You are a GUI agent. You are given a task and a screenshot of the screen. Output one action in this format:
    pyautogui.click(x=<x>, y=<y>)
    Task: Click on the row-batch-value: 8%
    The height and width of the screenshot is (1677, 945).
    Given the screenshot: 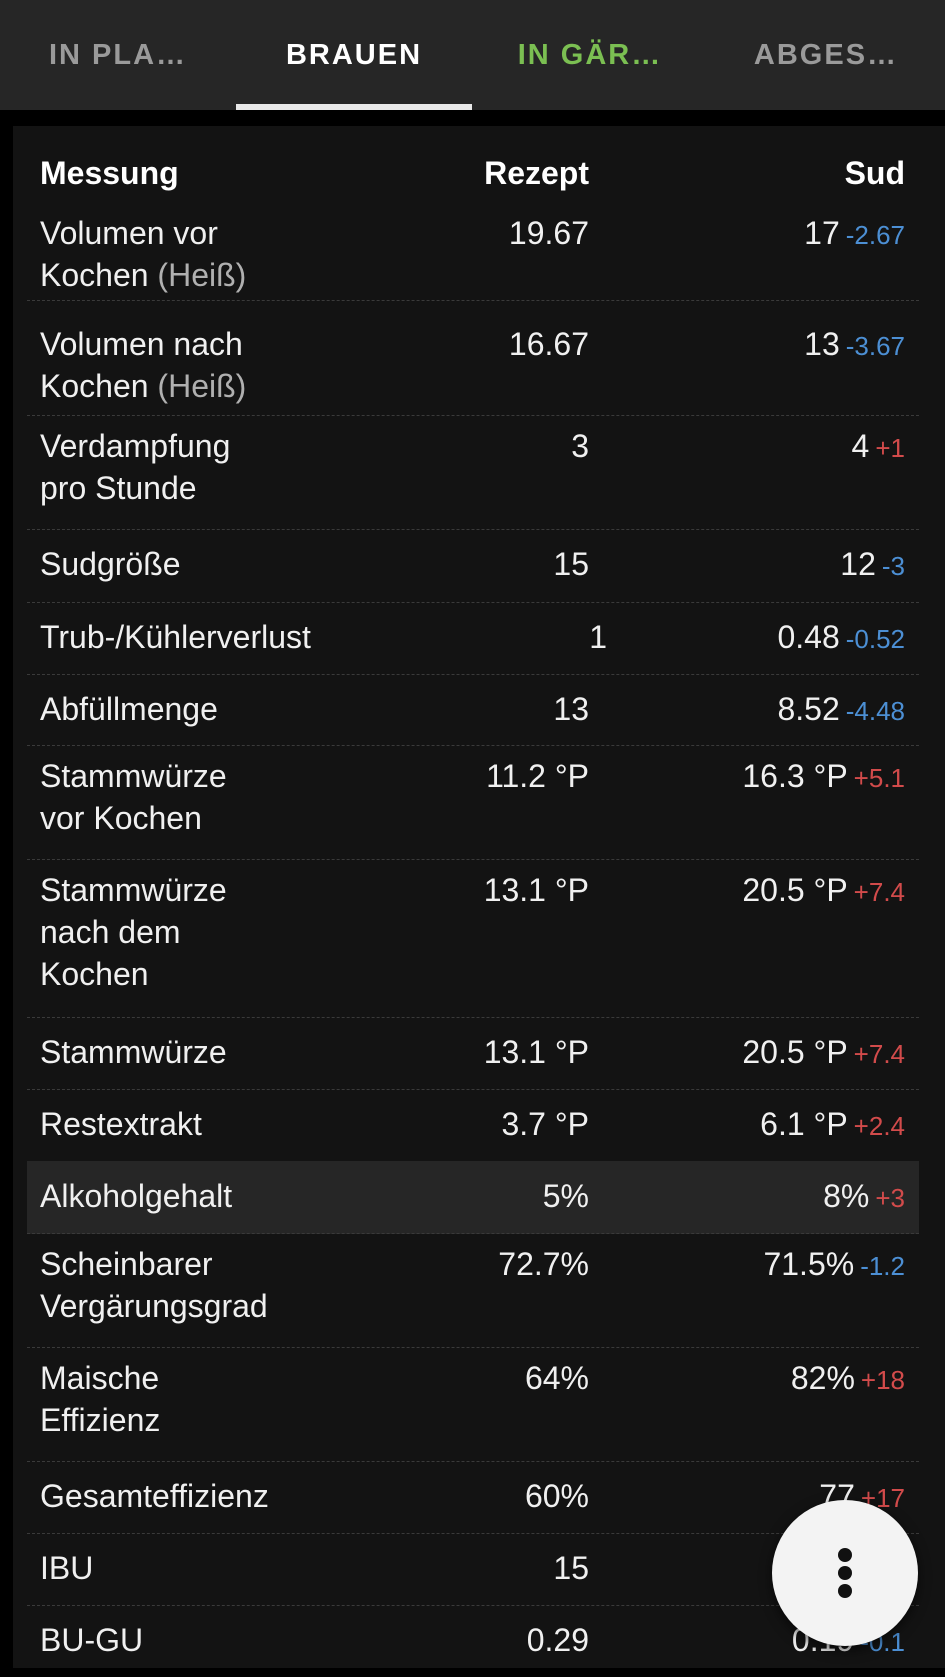 What is the action you would take?
    pyautogui.click(x=846, y=1196)
    